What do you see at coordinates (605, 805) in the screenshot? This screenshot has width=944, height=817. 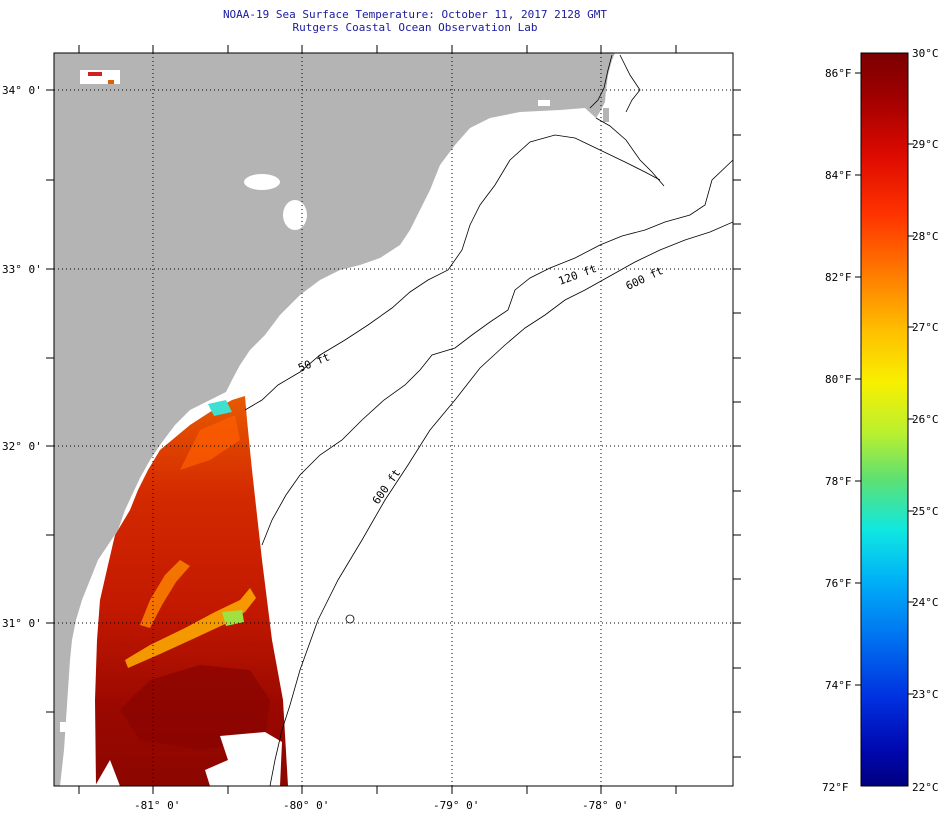 I see `lon-label-78: -78° 0'` at bounding box center [605, 805].